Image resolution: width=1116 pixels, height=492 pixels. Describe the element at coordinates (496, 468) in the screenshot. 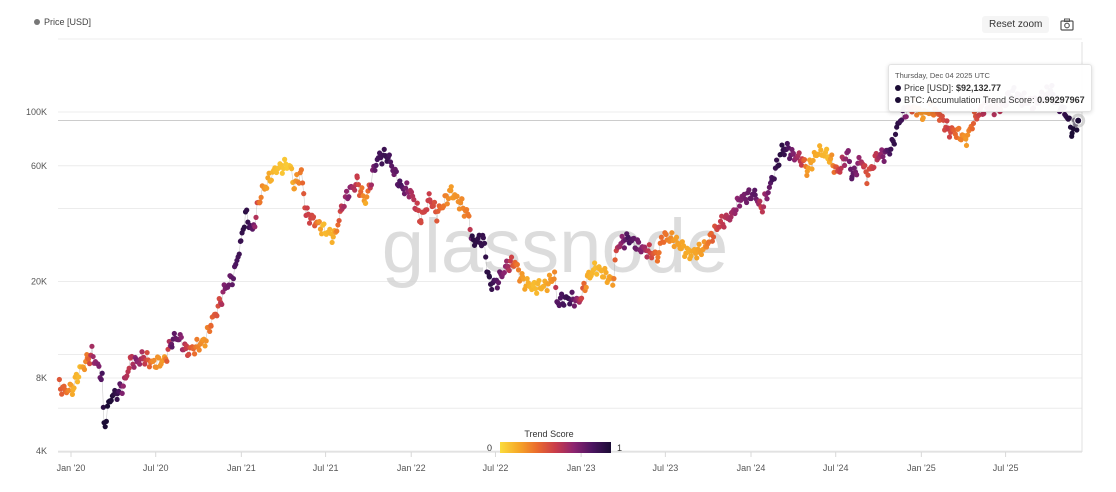

I see `x-tick-label: Jul '22` at that location.